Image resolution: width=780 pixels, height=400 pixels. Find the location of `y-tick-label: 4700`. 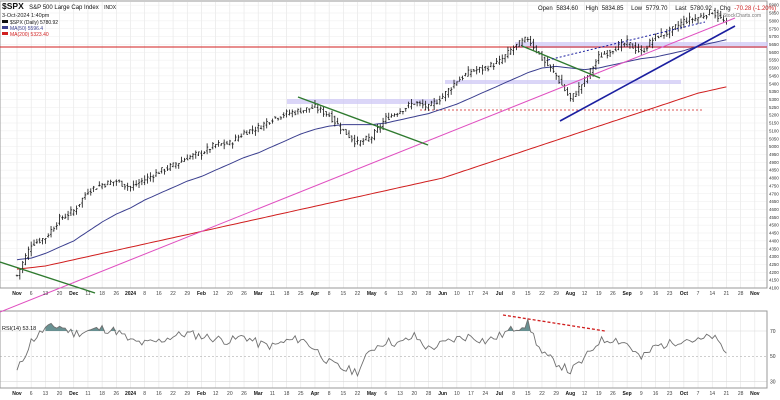

y-tick-label: 4700 is located at coordinates (774, 193).